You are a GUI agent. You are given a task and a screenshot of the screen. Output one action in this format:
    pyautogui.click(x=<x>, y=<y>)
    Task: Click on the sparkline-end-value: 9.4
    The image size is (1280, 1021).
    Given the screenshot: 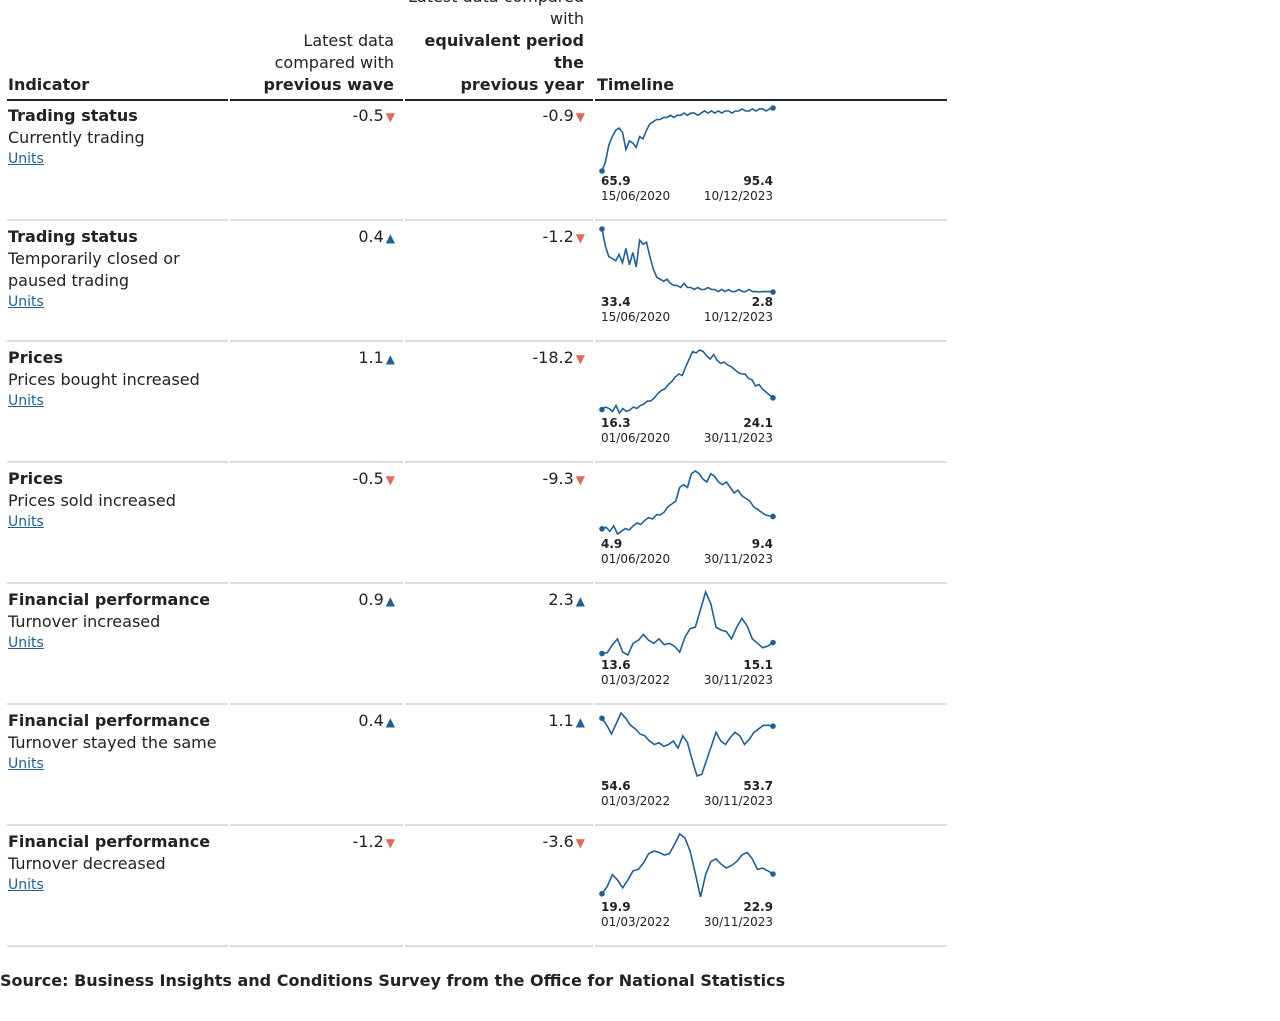 What is the action you would take?
    pyautogui.click(x=762, y=544)
    